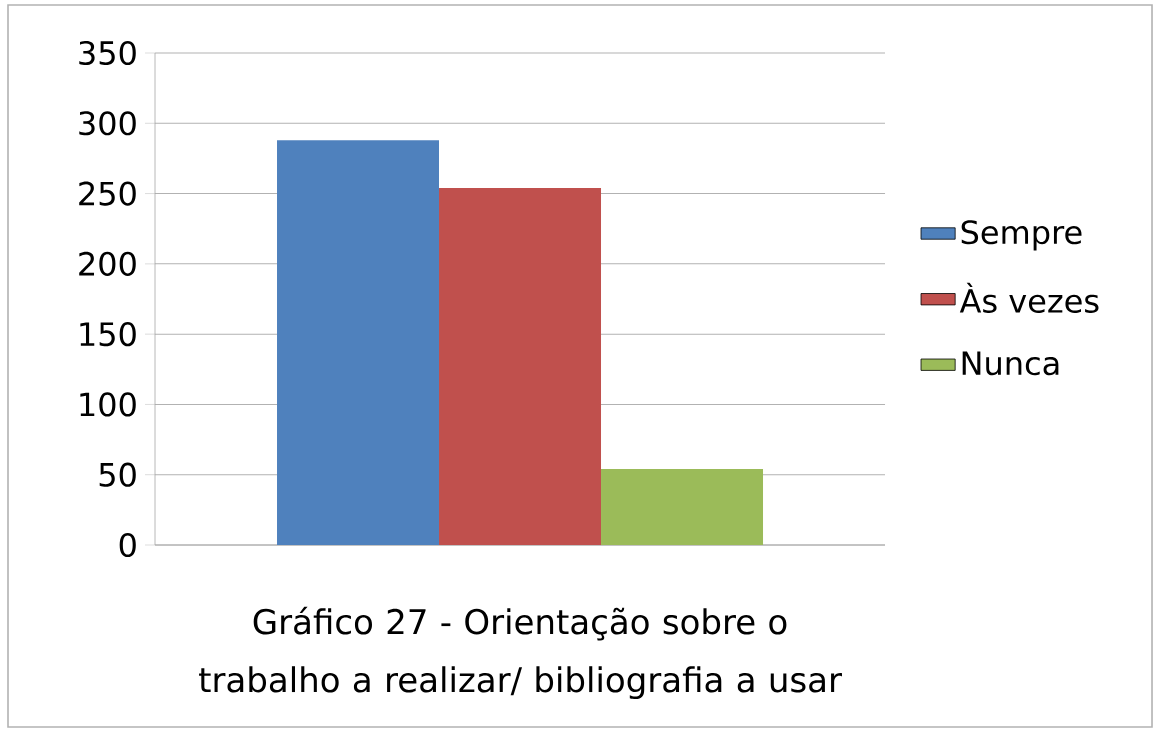 The height and width of the screenshot is (729, 1160). Describe the element at coordinates (108, 334) in the screenshot. I see `y-tick-label: 150` at that location.